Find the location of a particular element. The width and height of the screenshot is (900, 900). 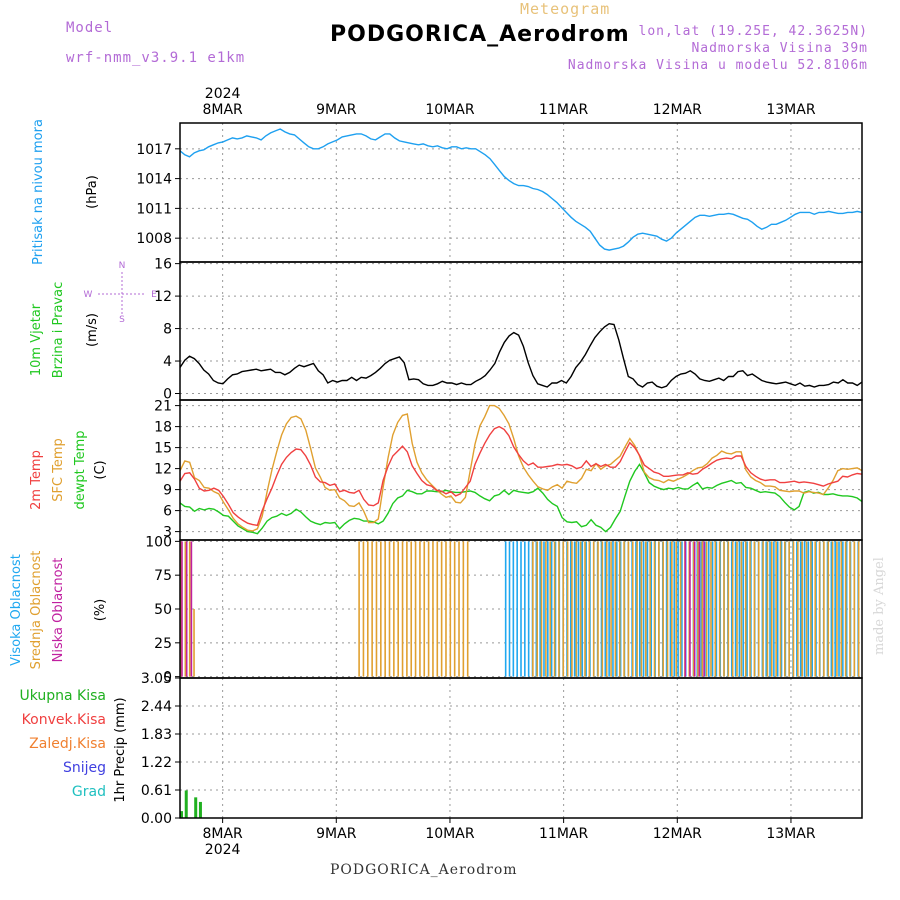

y-tick-label: 1011 is located at coordinates (154, 209).